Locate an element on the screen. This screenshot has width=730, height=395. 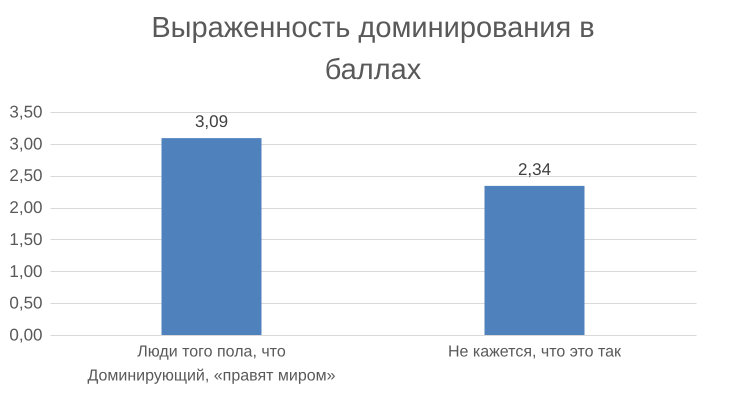
y-tick-label: 3,50 is located at coordinates (25, 112).